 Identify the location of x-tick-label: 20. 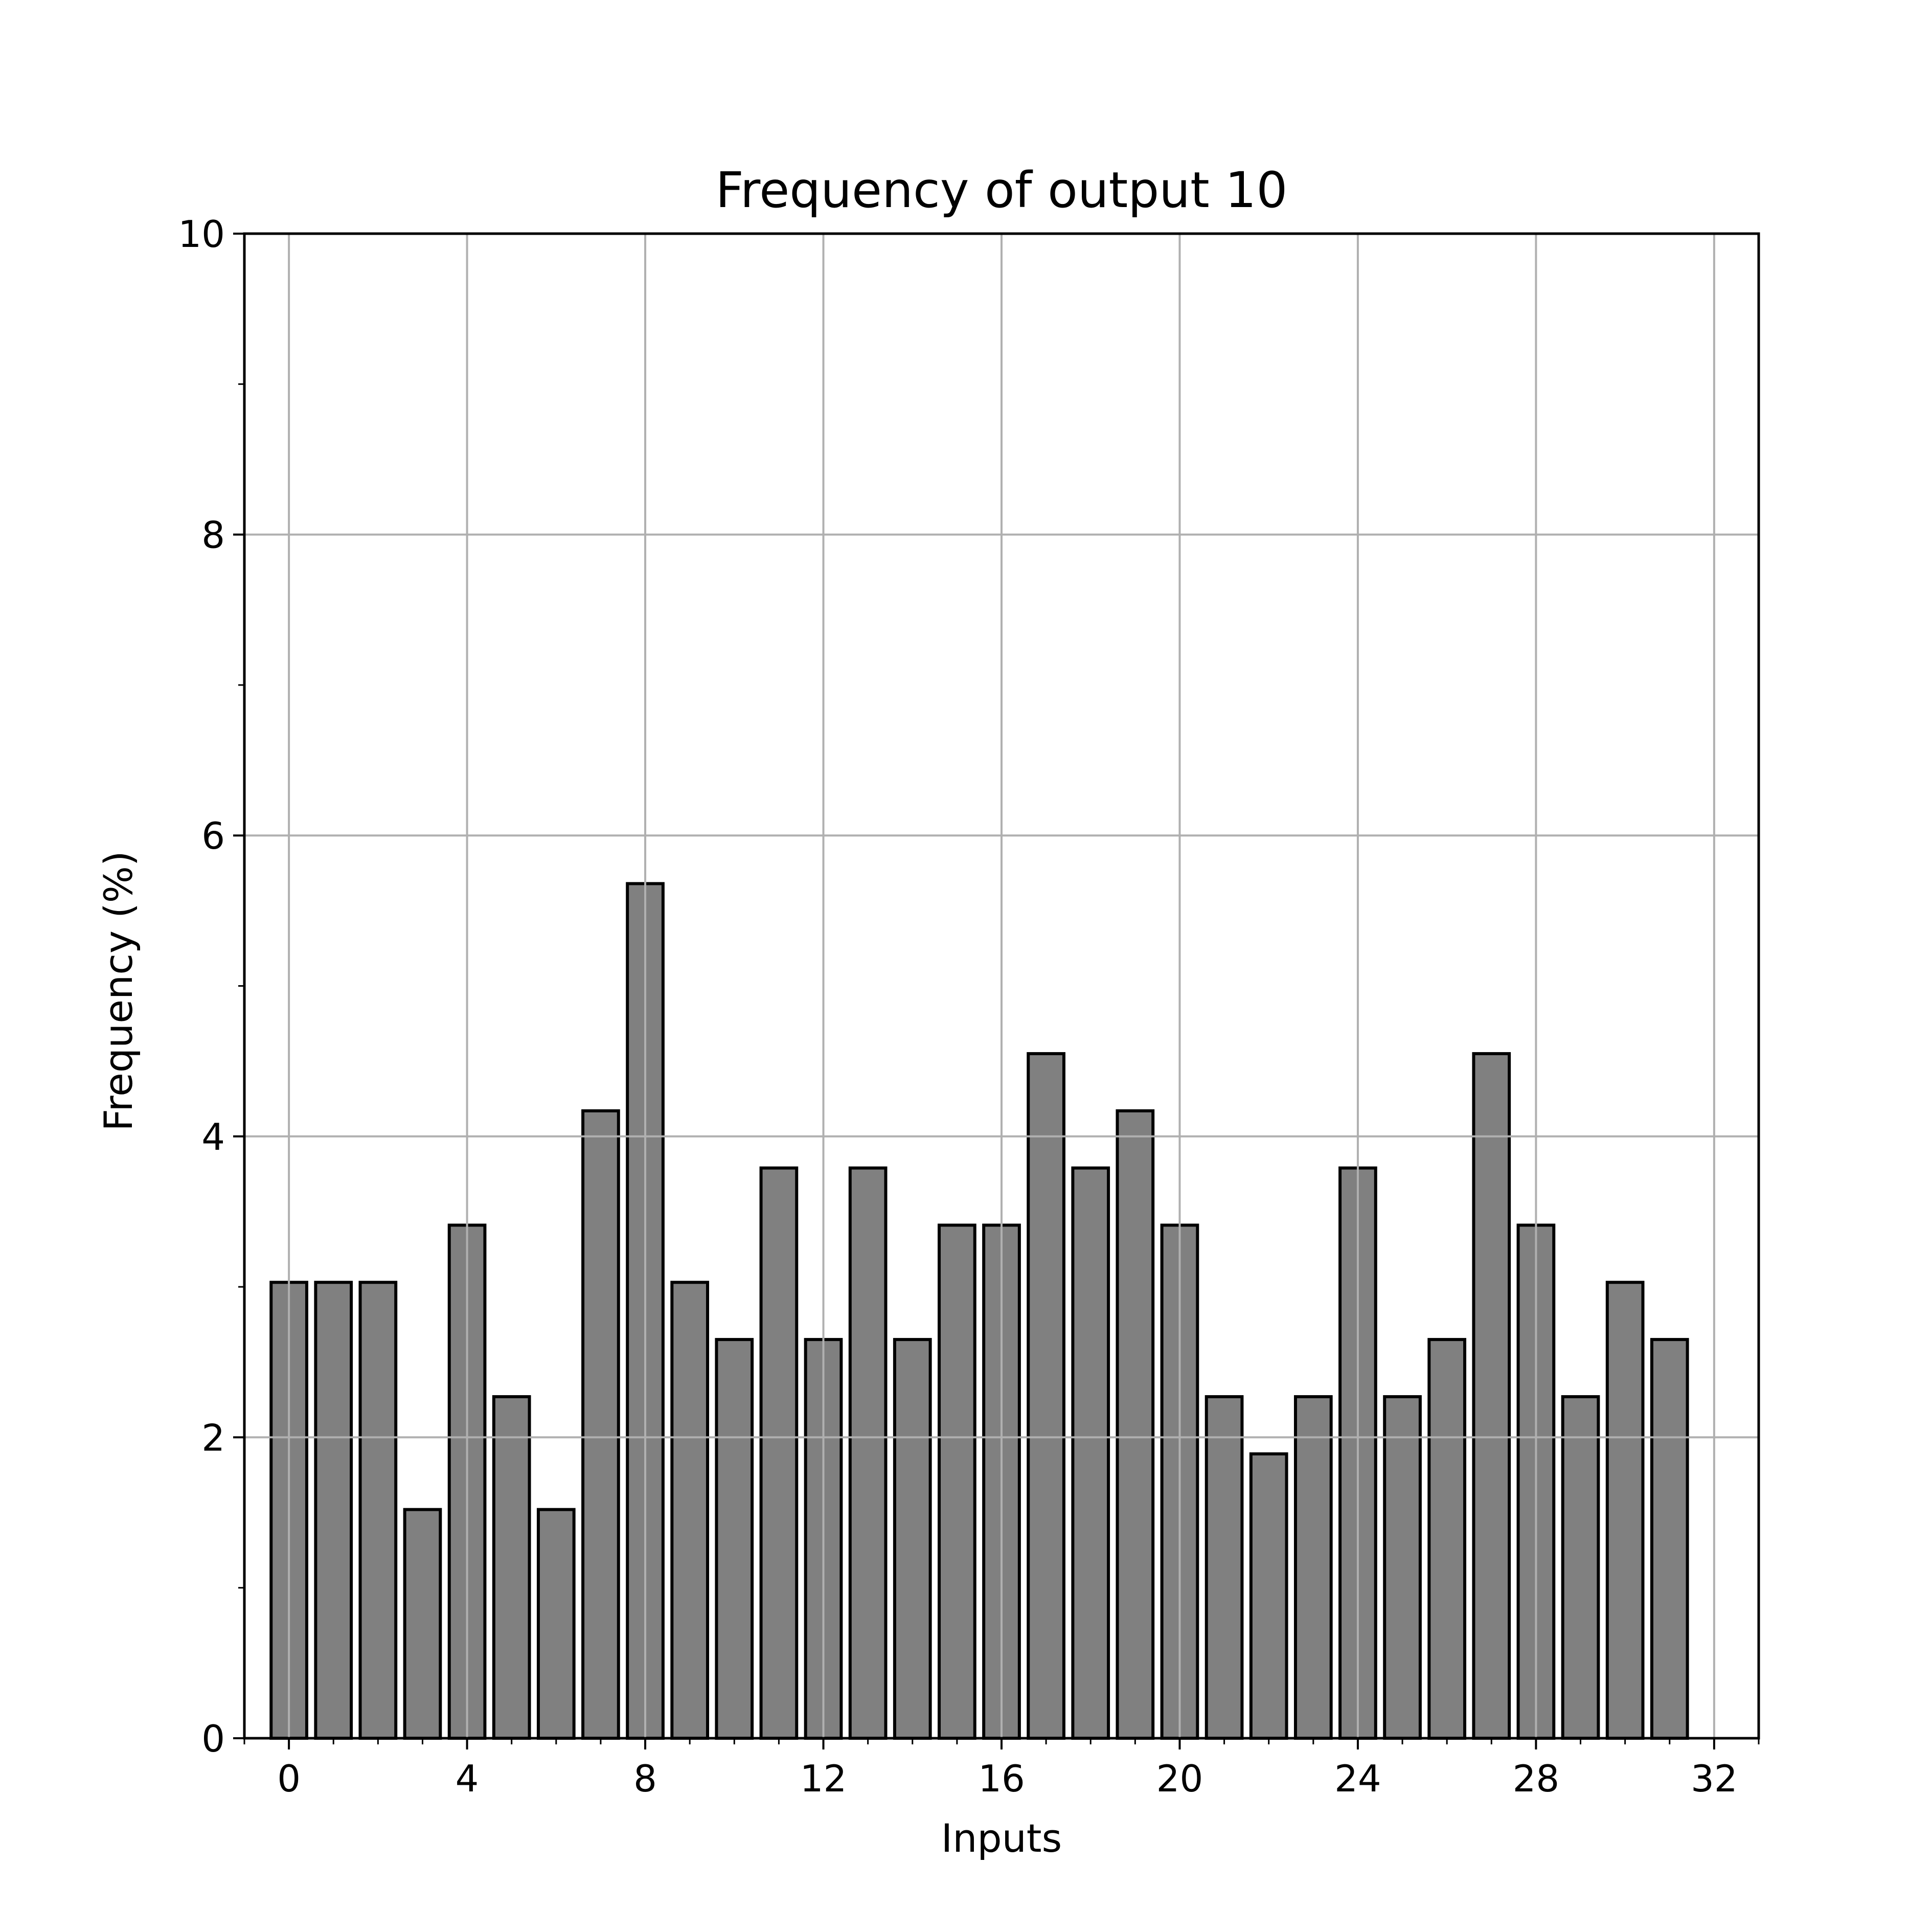
(1179, 1778).